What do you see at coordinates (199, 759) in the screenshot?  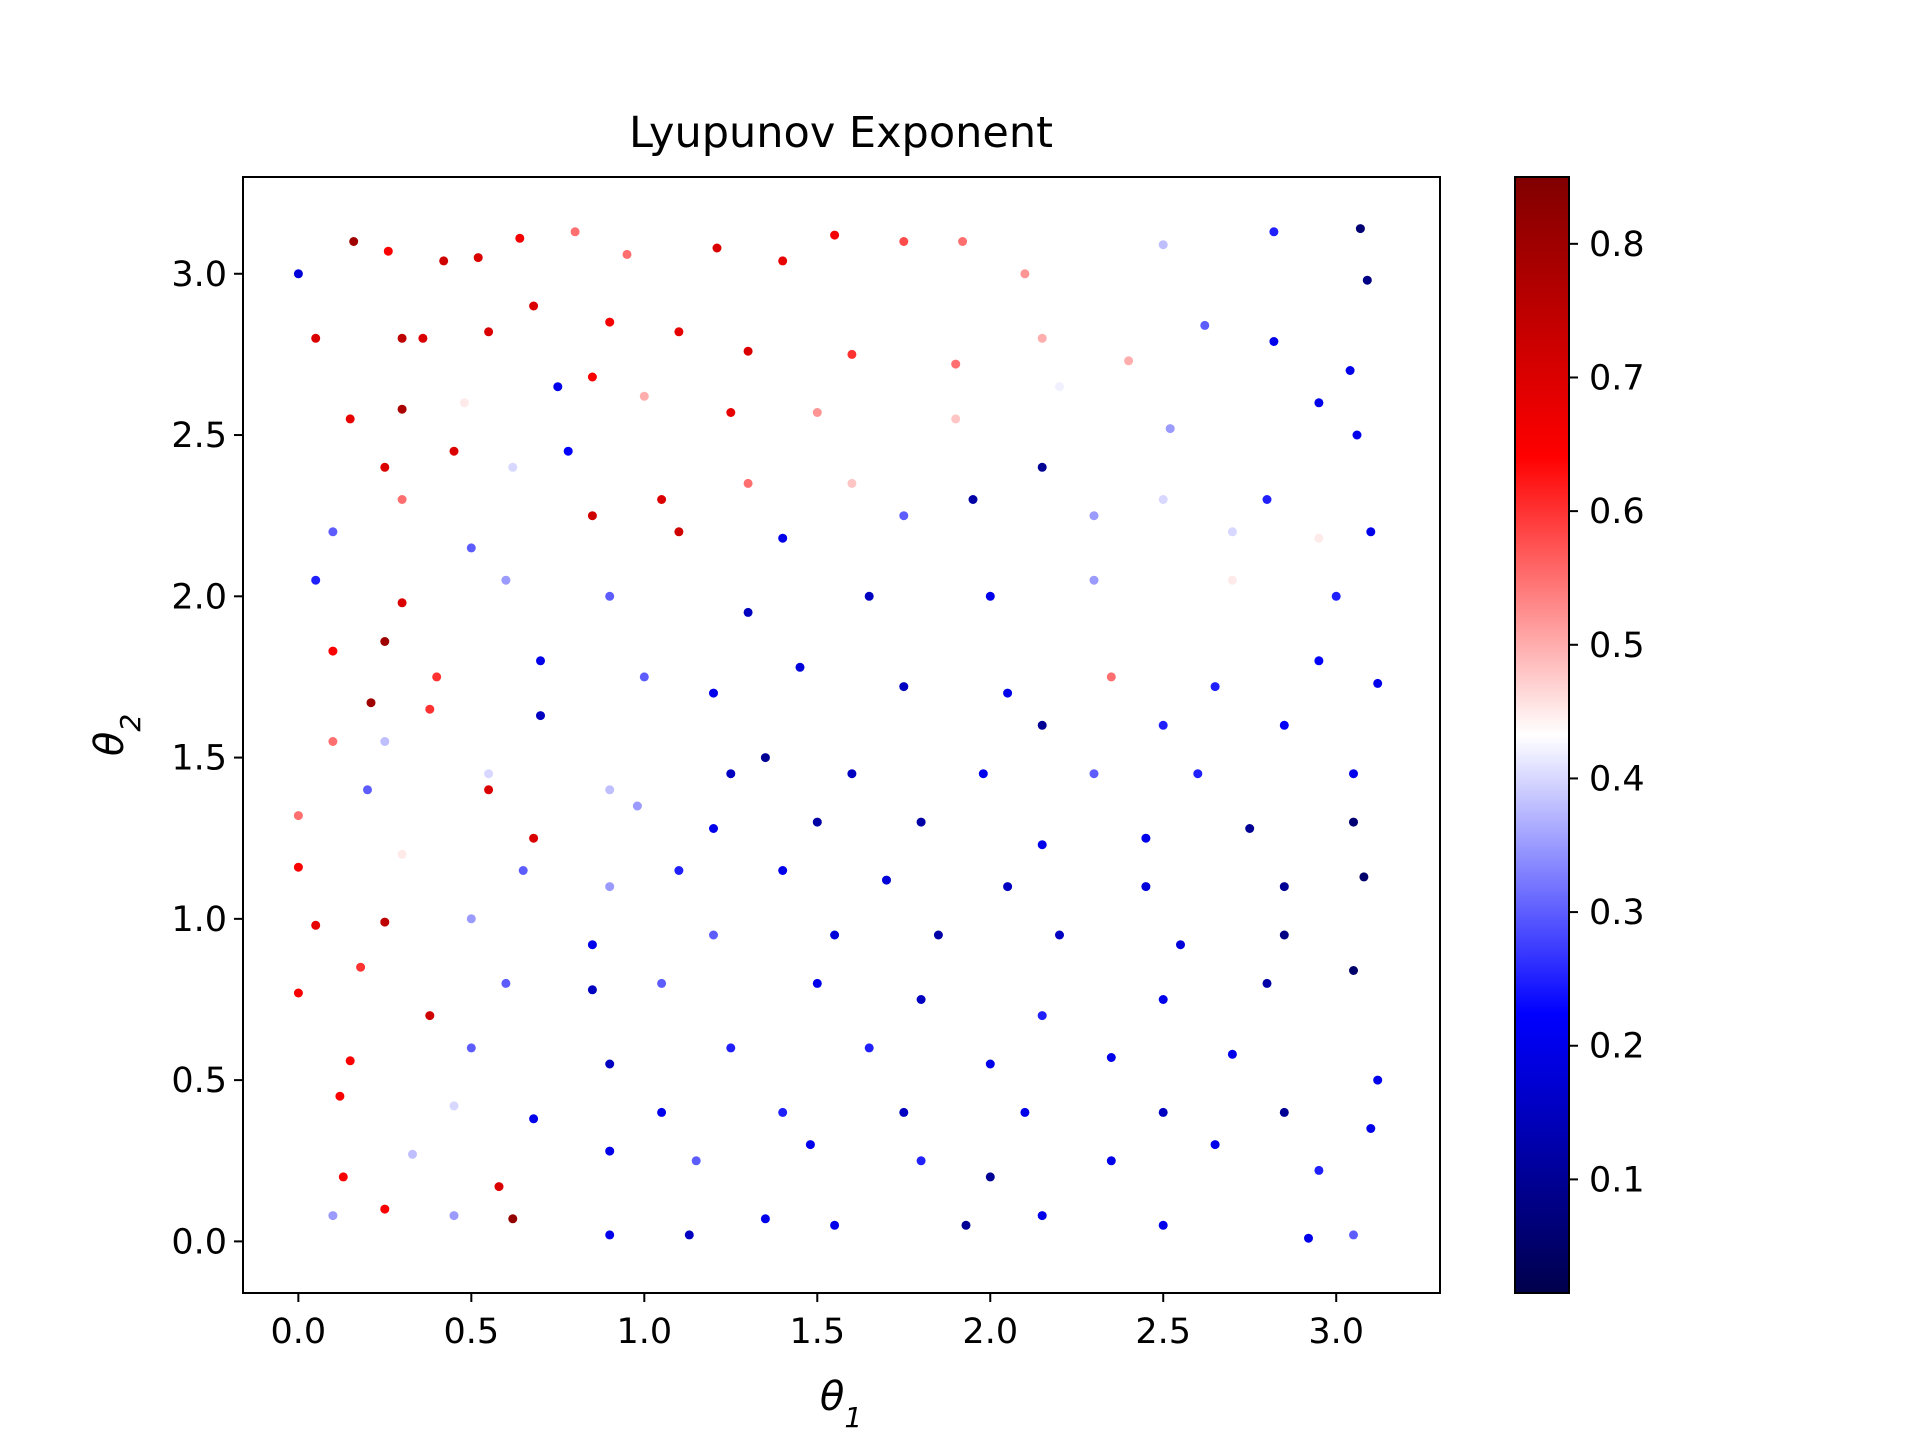 I see `y-tick-label: 1.5` at bounding box center [199, 759].